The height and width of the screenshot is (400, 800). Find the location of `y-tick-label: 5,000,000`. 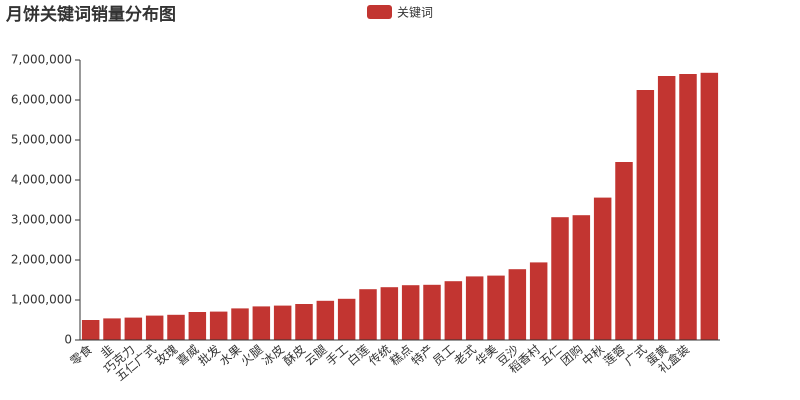

y-tick-label: 5,000,000 is located at coordinates (41, 140).